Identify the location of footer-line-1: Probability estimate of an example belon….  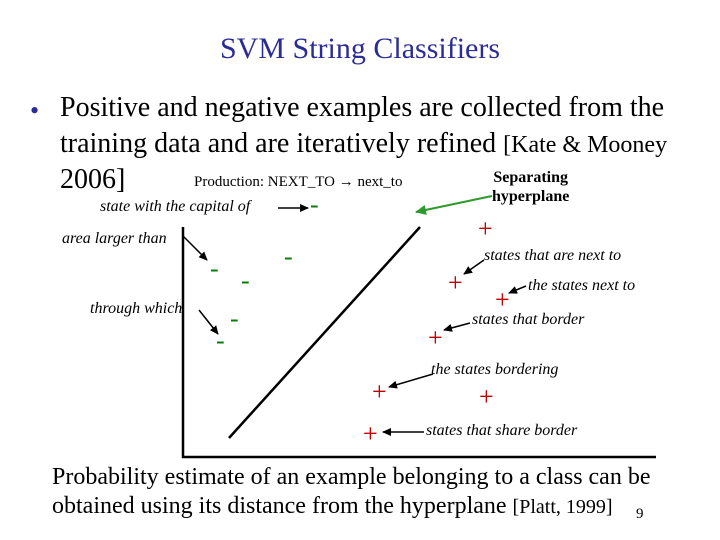
(351, 477).